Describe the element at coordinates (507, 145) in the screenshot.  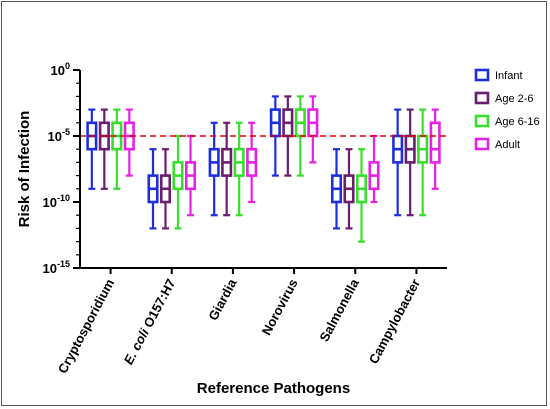
I see `legend-label: Adult` at that location.